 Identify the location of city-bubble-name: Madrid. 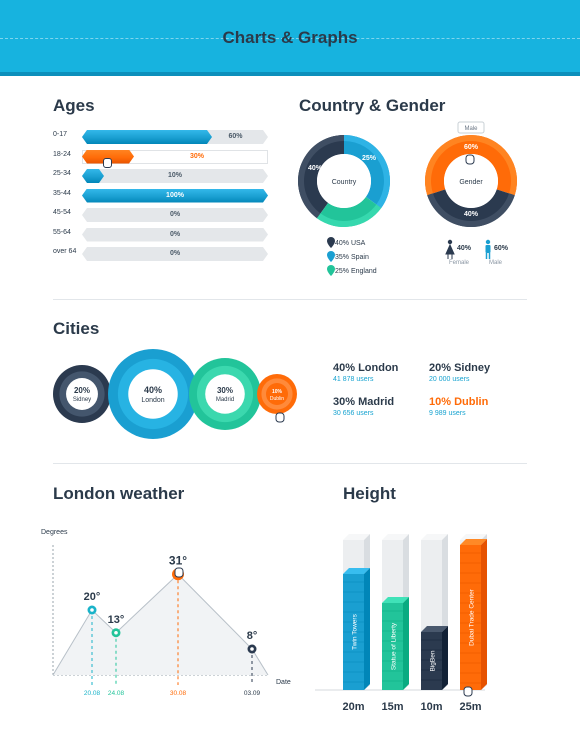
(225, 400).